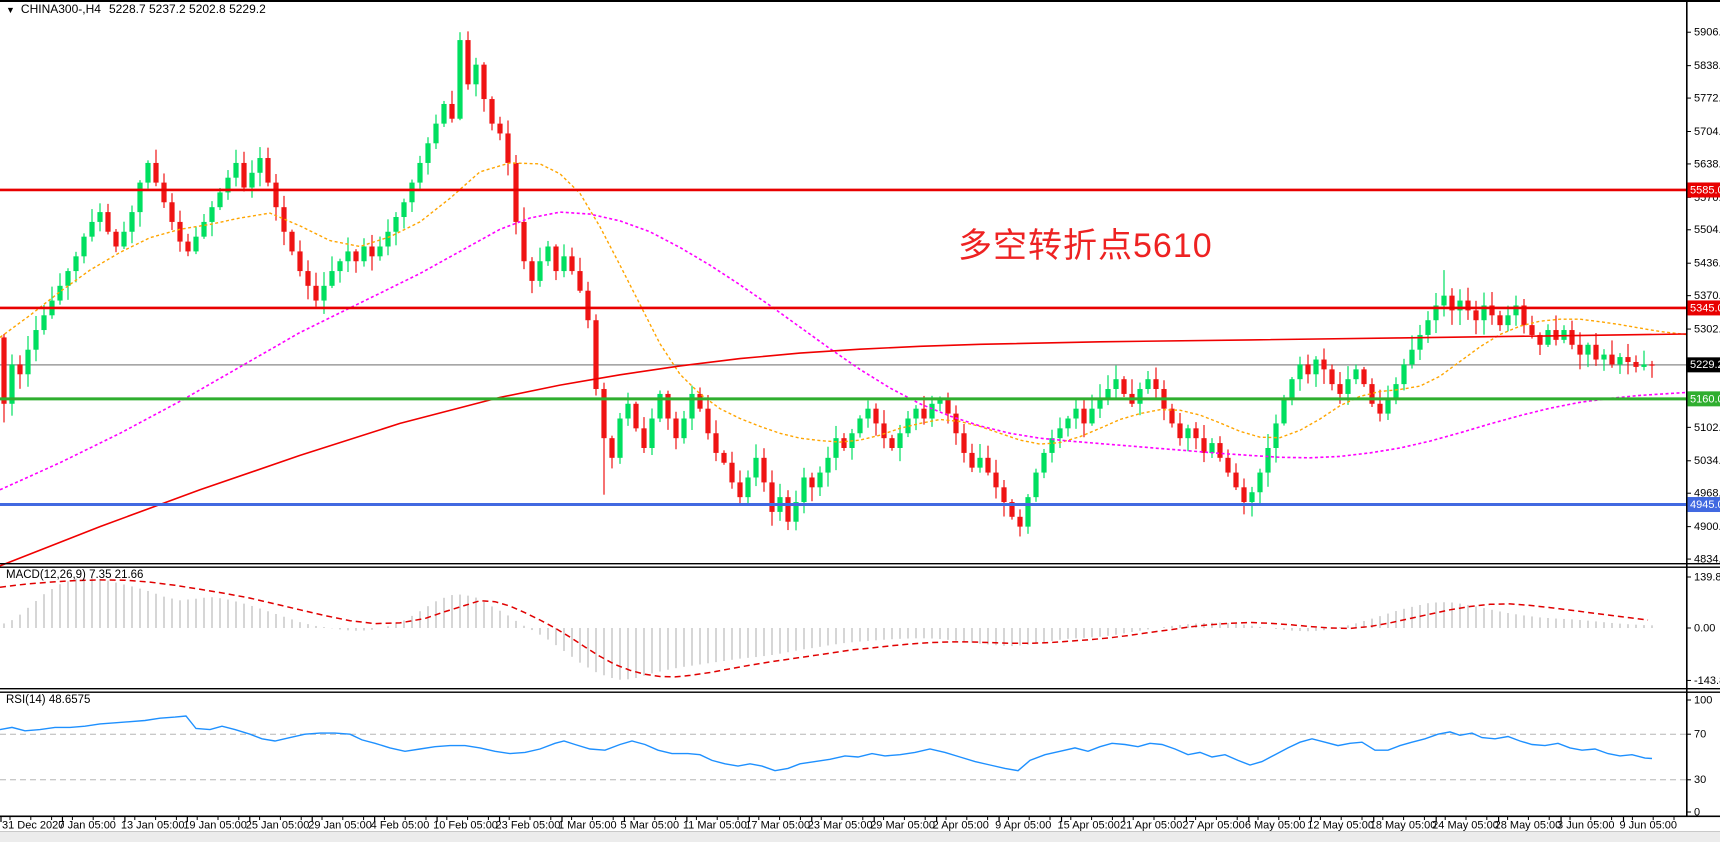  What do you see at coordinates (1707, 264) in the screenshot?
I see `svg-text: 5436.0` at bounding box center [1707, 264].